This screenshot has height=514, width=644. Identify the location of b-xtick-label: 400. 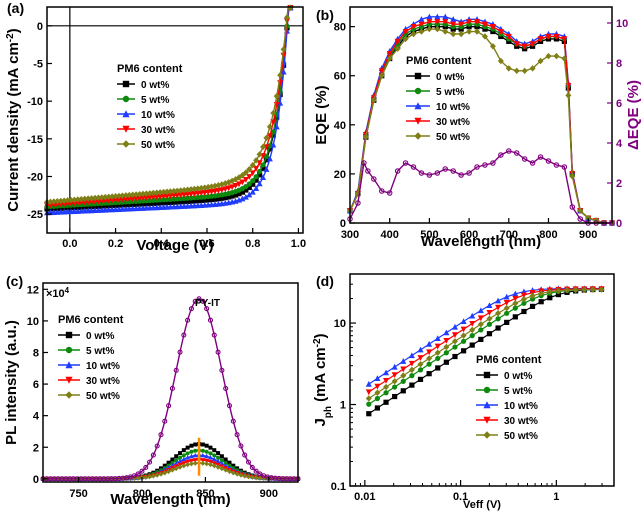
(390, 235).